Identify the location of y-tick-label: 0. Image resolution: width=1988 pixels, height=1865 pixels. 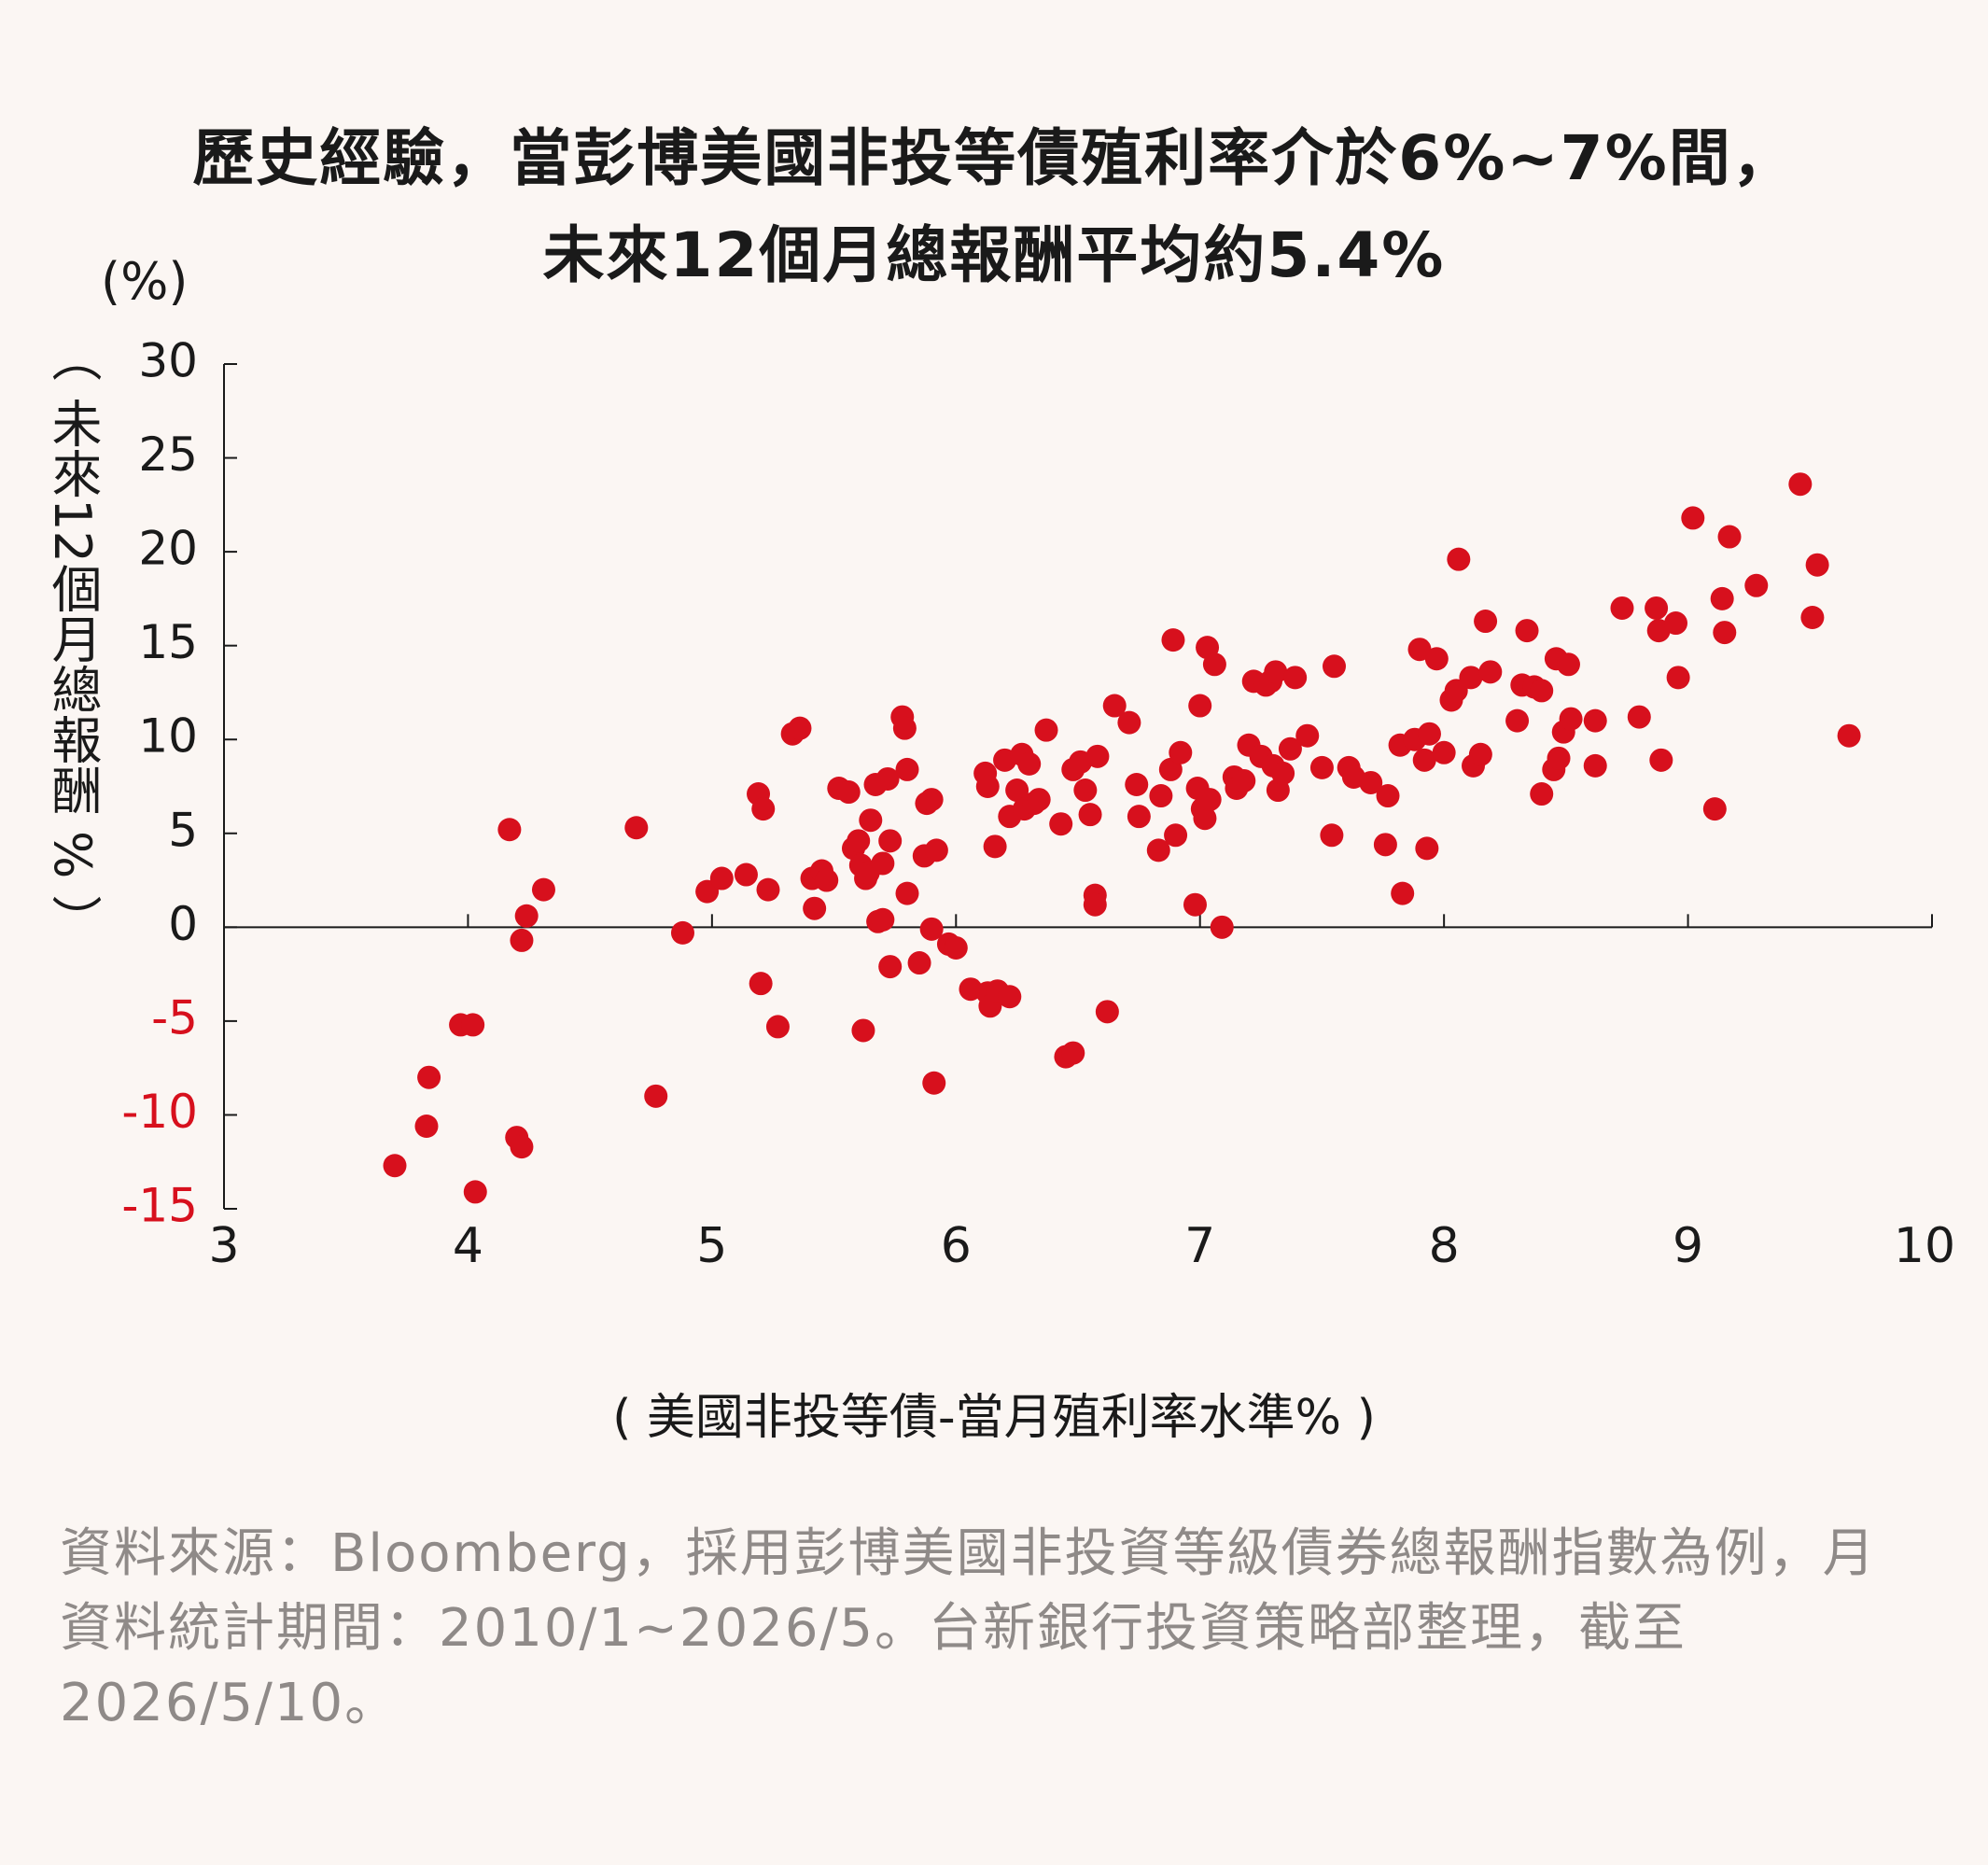
(183, 924).